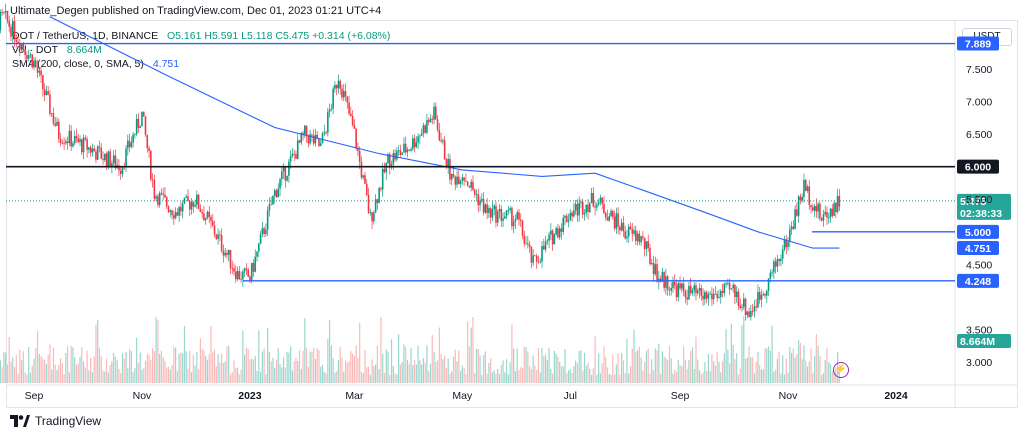 This screenshot has width=1024, height=437. What do you see at coordinates (841, 370) in the screenshot?
I see `lightning-icon: ⚡` at bounding box center [841, 370].